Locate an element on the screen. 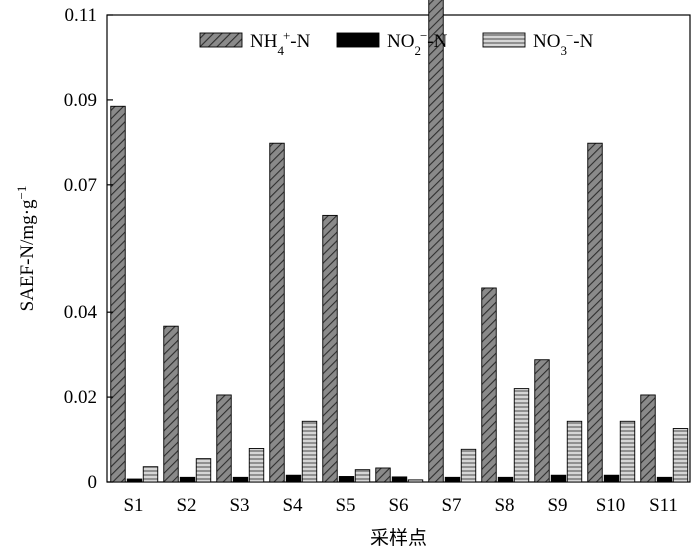 The image size is (700, 551). y-tick-label: 0.02 is located at coordinates (80, 397).